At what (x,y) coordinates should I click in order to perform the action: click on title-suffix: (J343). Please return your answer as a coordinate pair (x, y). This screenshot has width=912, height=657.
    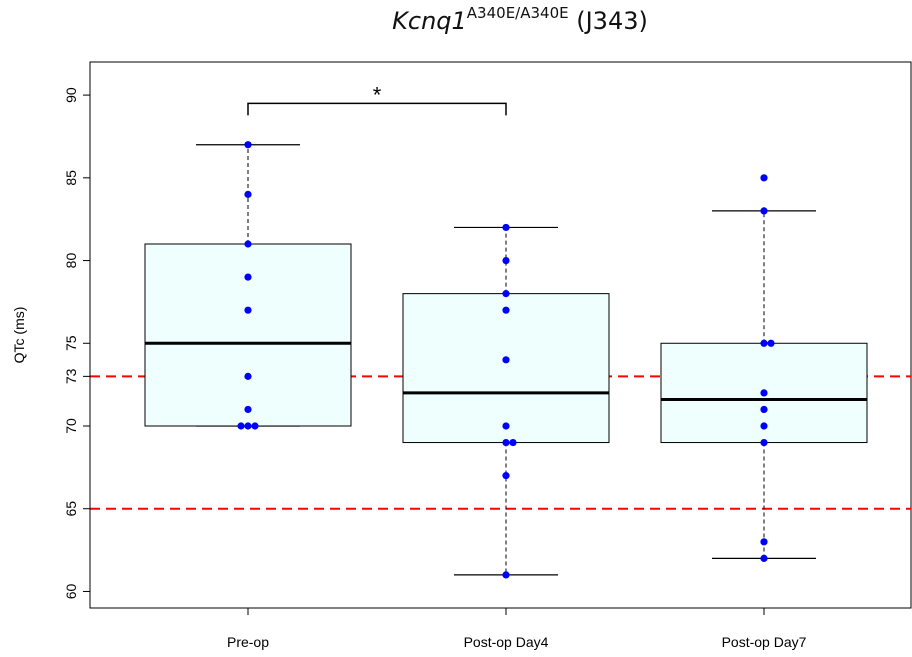
    Looking at the image, I should click on (612, 21).